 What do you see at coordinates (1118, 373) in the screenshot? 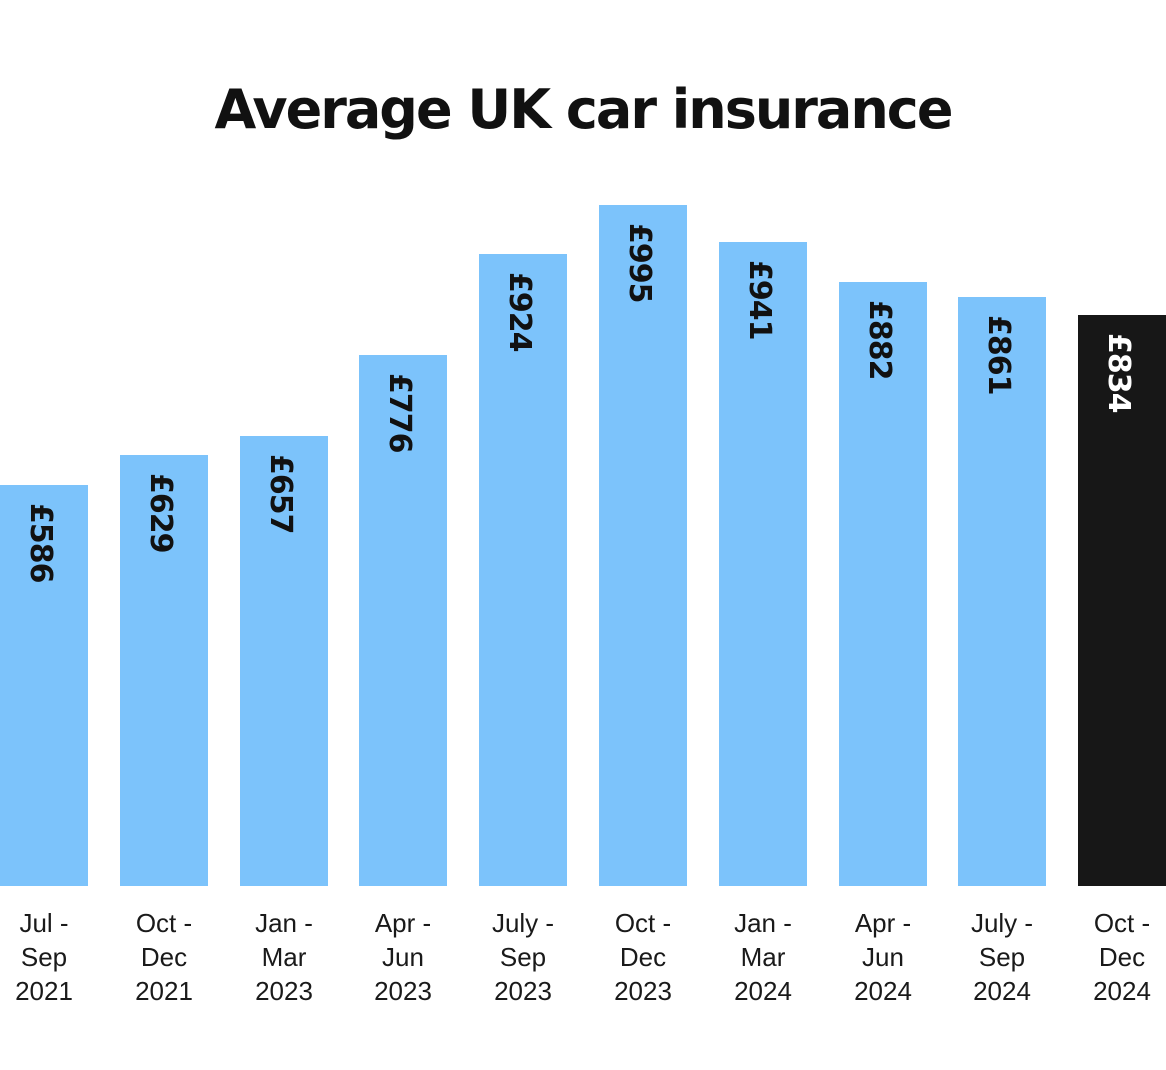
I see `bar-value-label: £834` at bounding box center [1118, 373].